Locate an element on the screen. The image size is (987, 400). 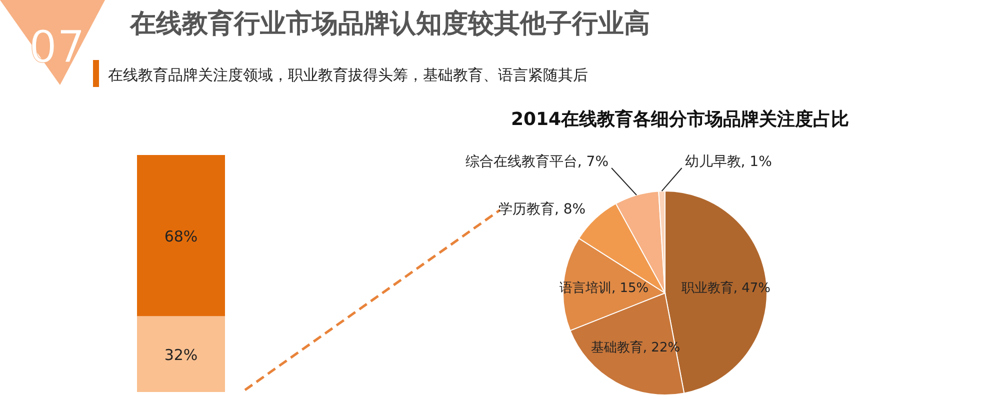
data-label: 32% is located at coordinates (181, 355).